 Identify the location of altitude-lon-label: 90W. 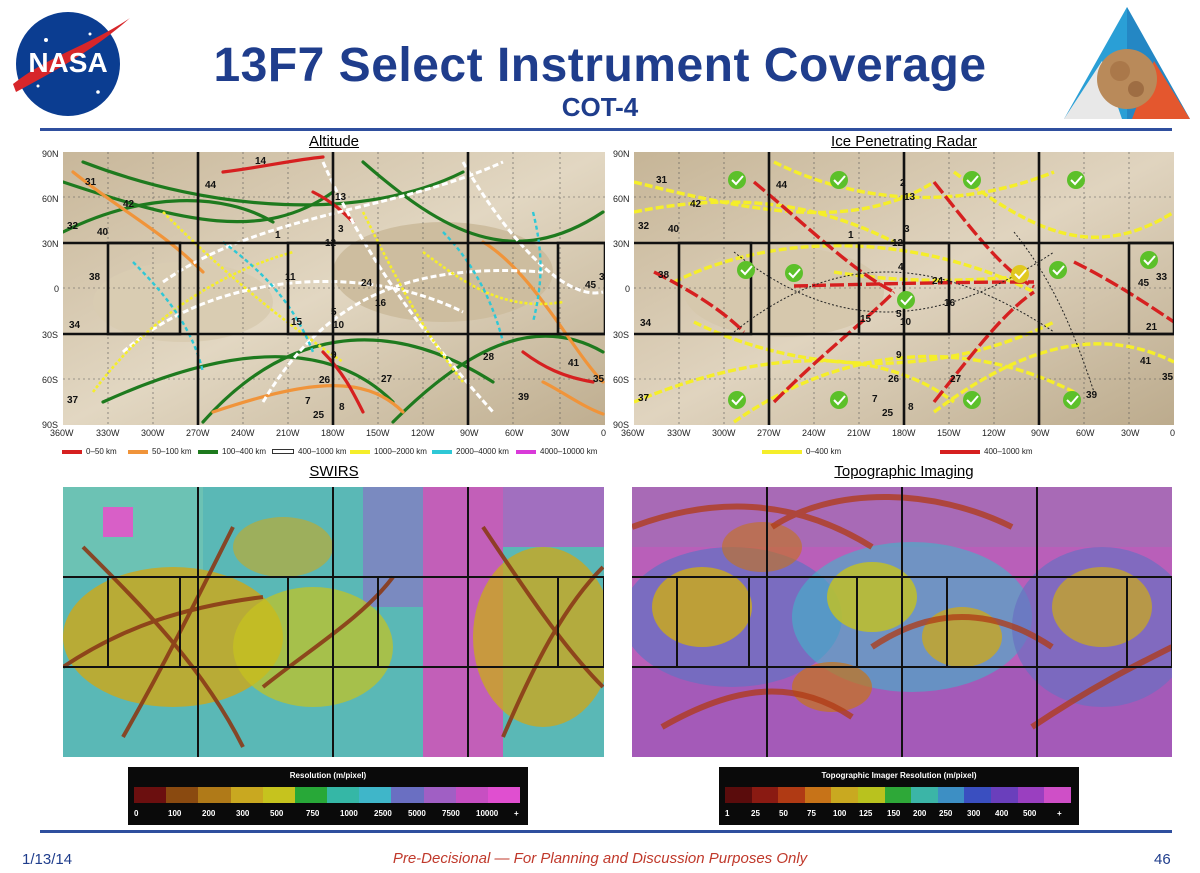
(469, 433).